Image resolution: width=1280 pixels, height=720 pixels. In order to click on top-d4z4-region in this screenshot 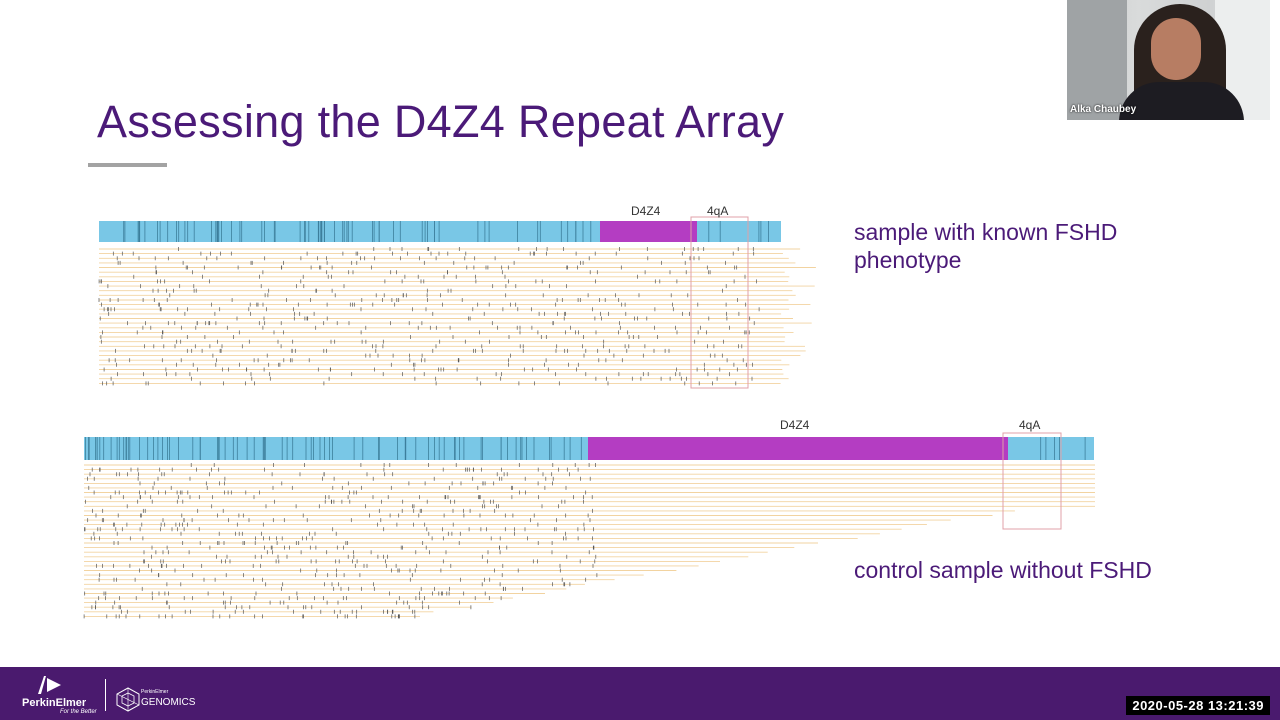, I will do `click(648, 231)`.